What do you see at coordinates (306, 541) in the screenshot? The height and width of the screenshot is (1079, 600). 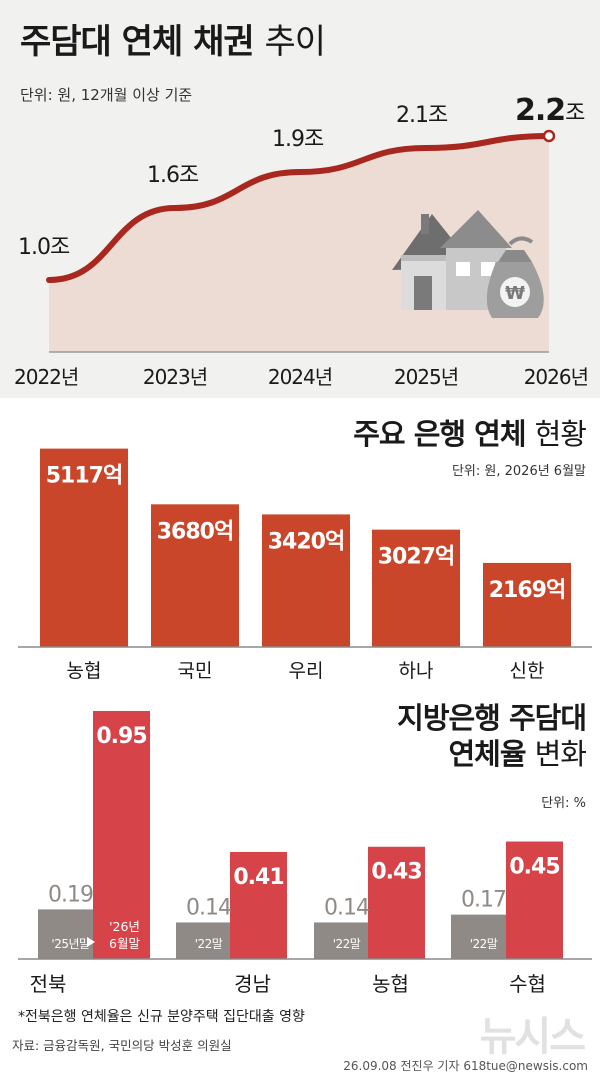 I see `bar-value-label: 3420억` at bounding box center [306, 541].